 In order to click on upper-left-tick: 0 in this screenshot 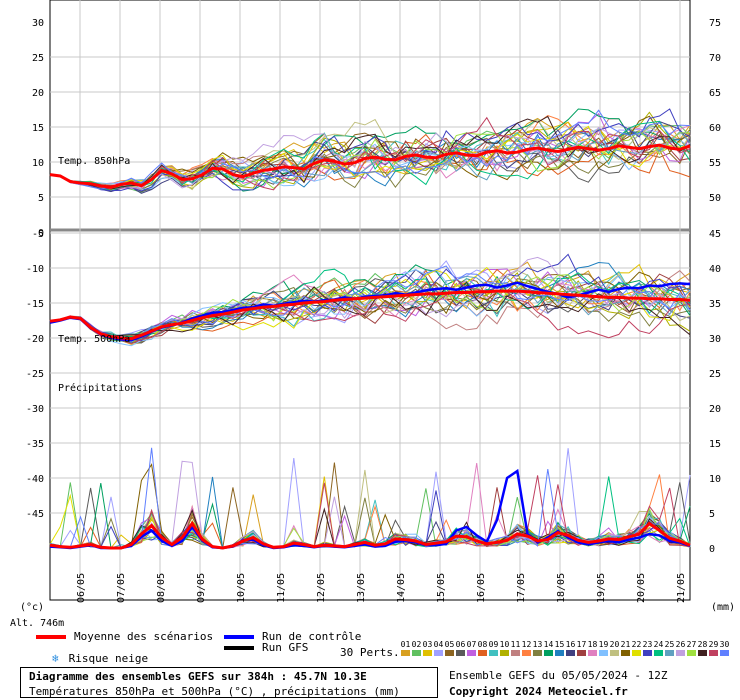, I will do `click(41, 233)`.